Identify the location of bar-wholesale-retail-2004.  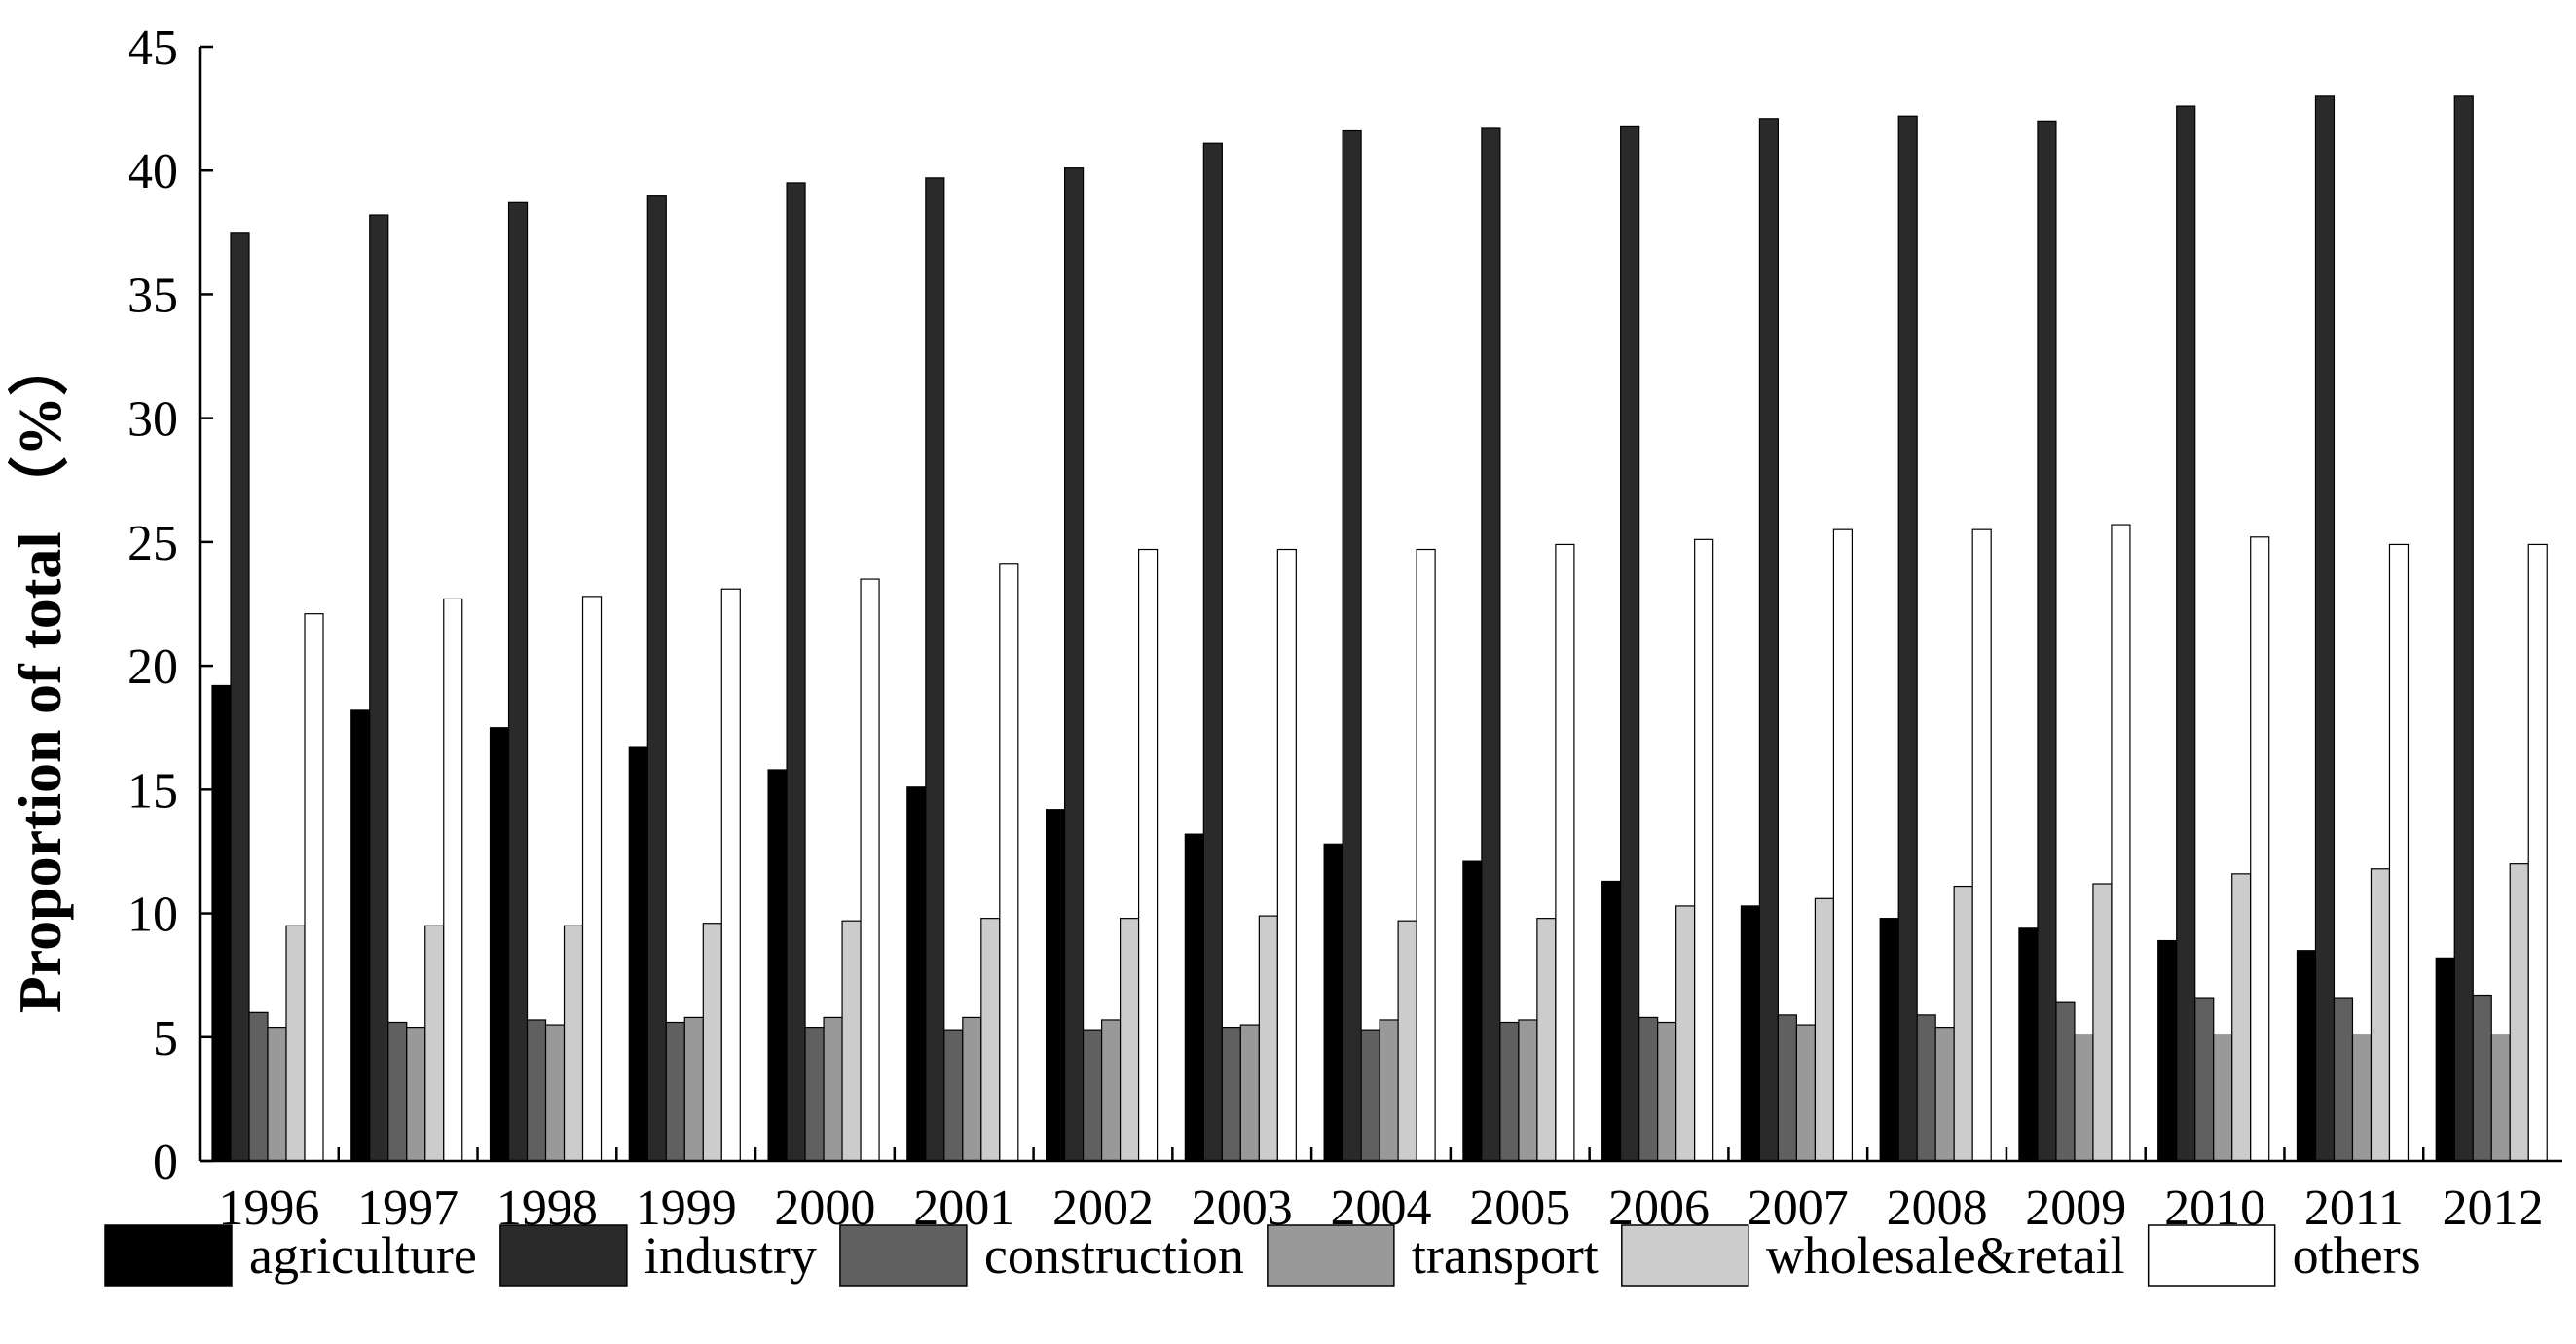
(1407, 1041).